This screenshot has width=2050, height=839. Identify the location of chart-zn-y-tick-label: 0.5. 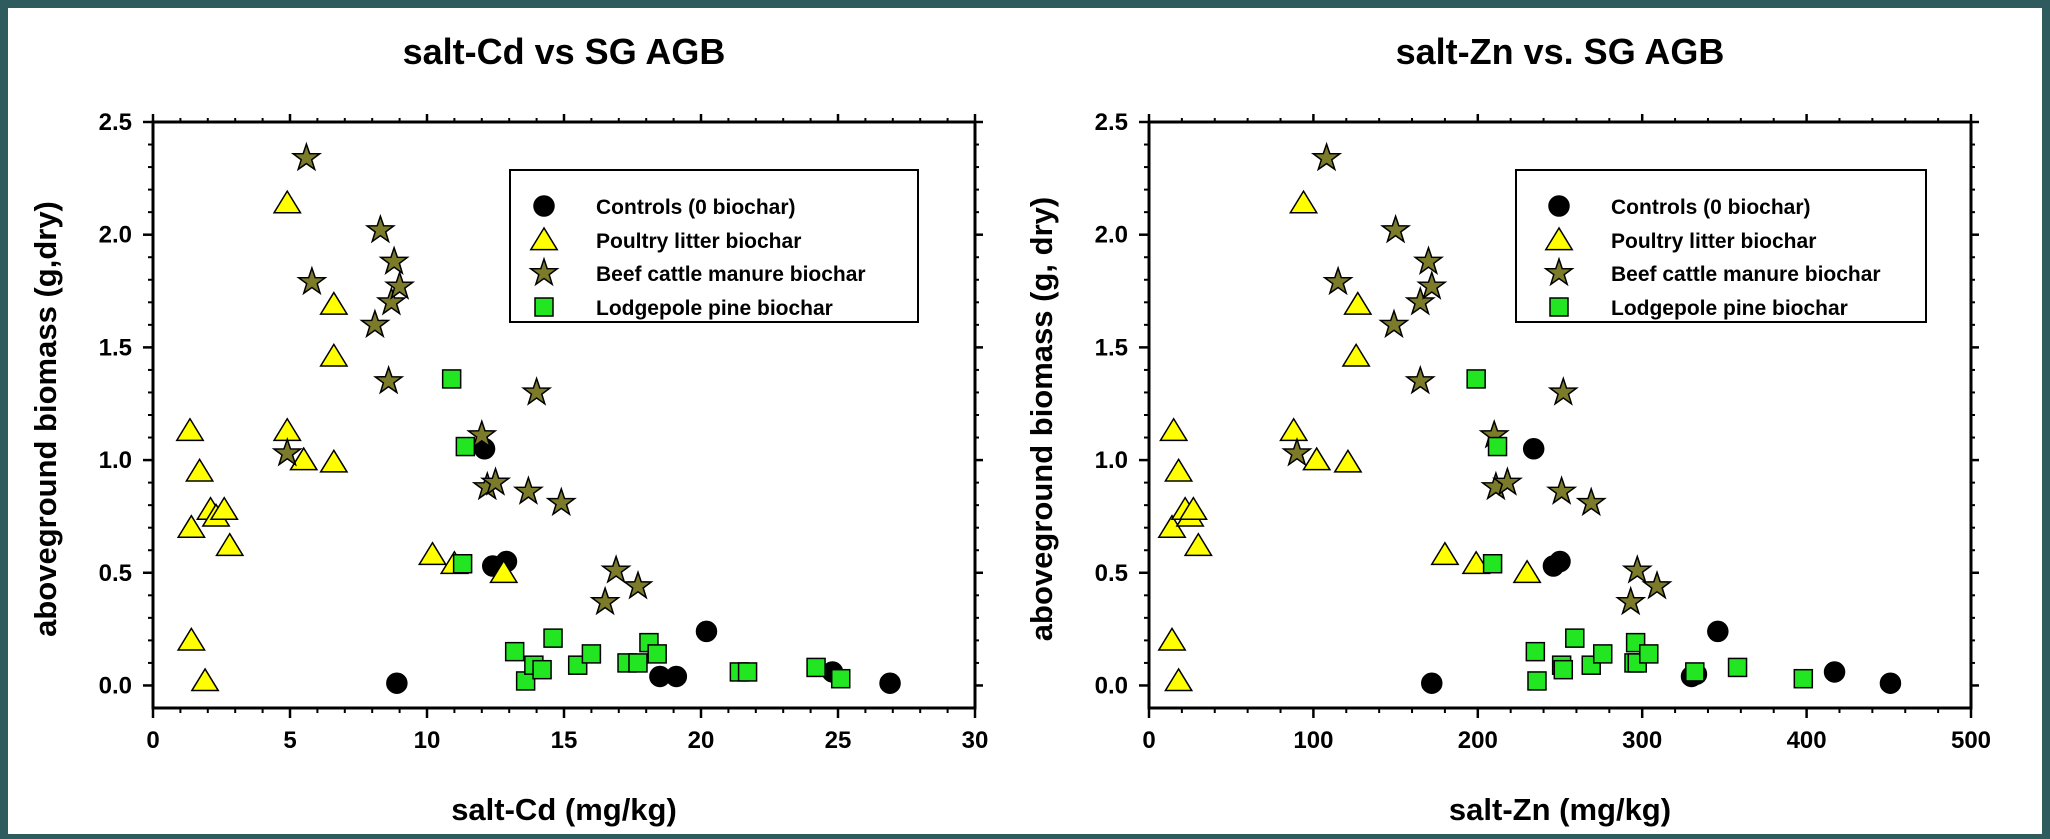
(1111, 573).